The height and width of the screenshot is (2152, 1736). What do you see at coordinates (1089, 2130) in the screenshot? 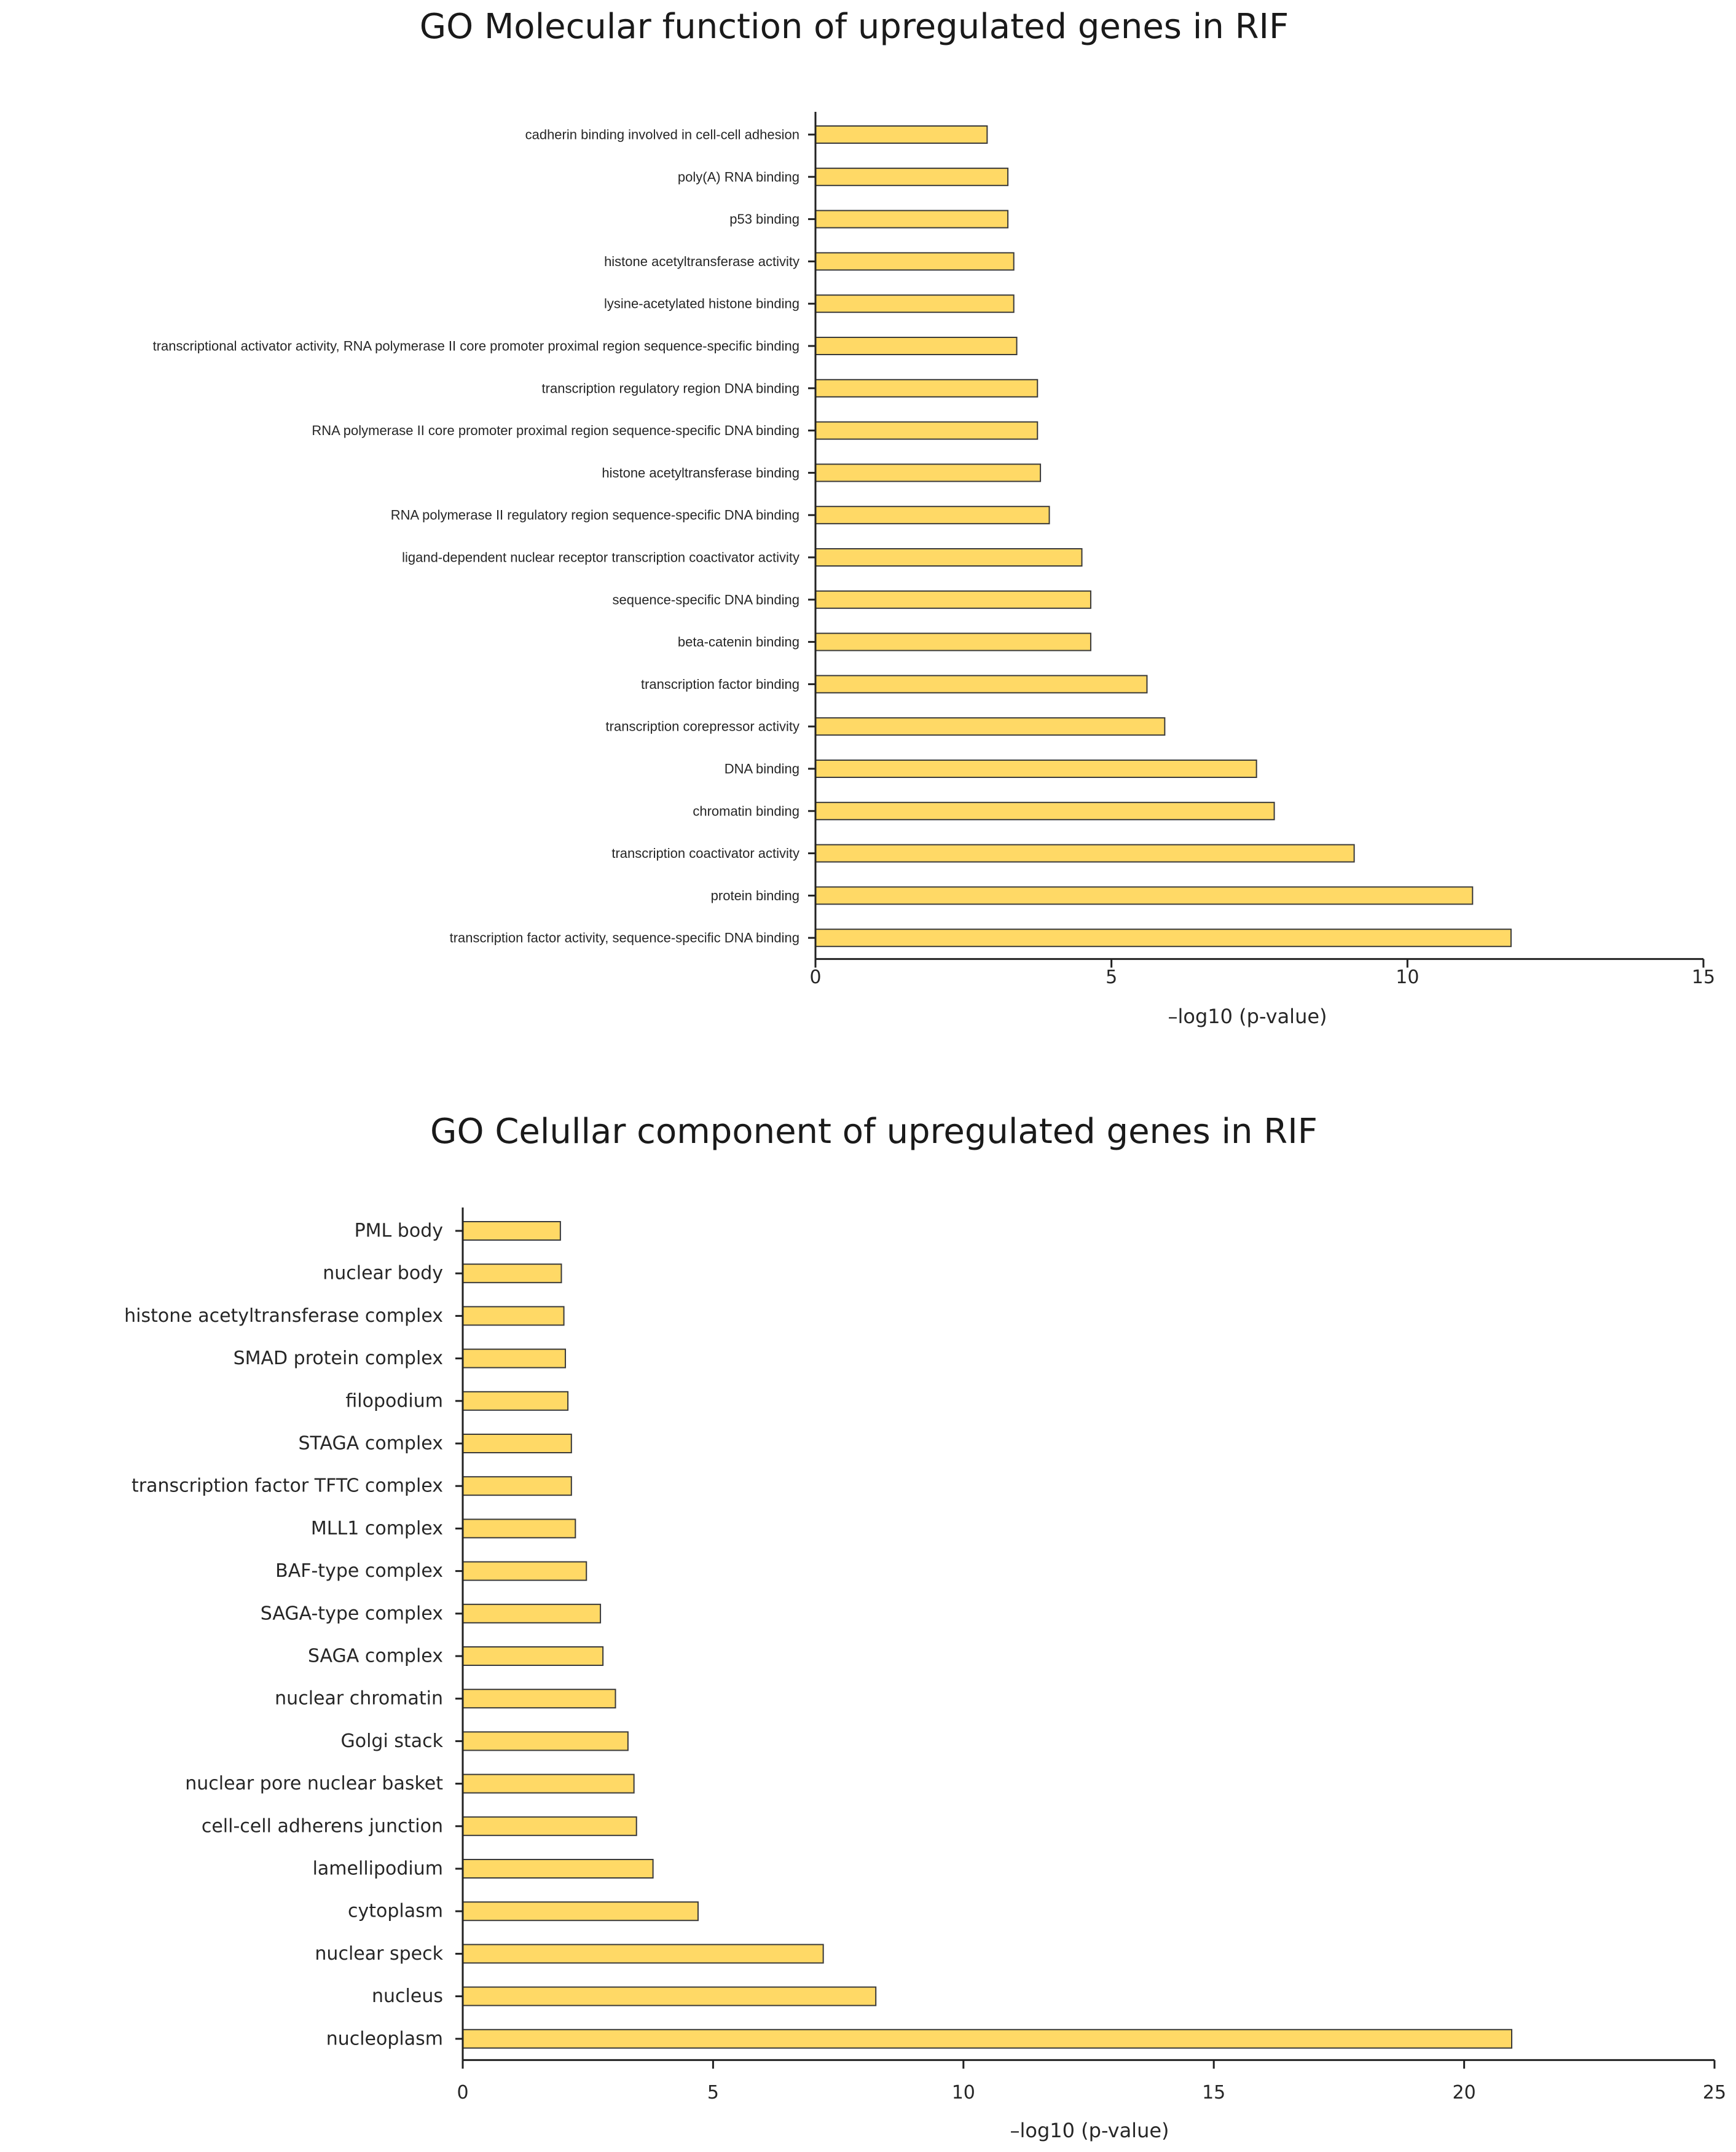
I see `chart-2-x-axis-label: –log10 (p-value)` at bounding box center [1089, 2130].